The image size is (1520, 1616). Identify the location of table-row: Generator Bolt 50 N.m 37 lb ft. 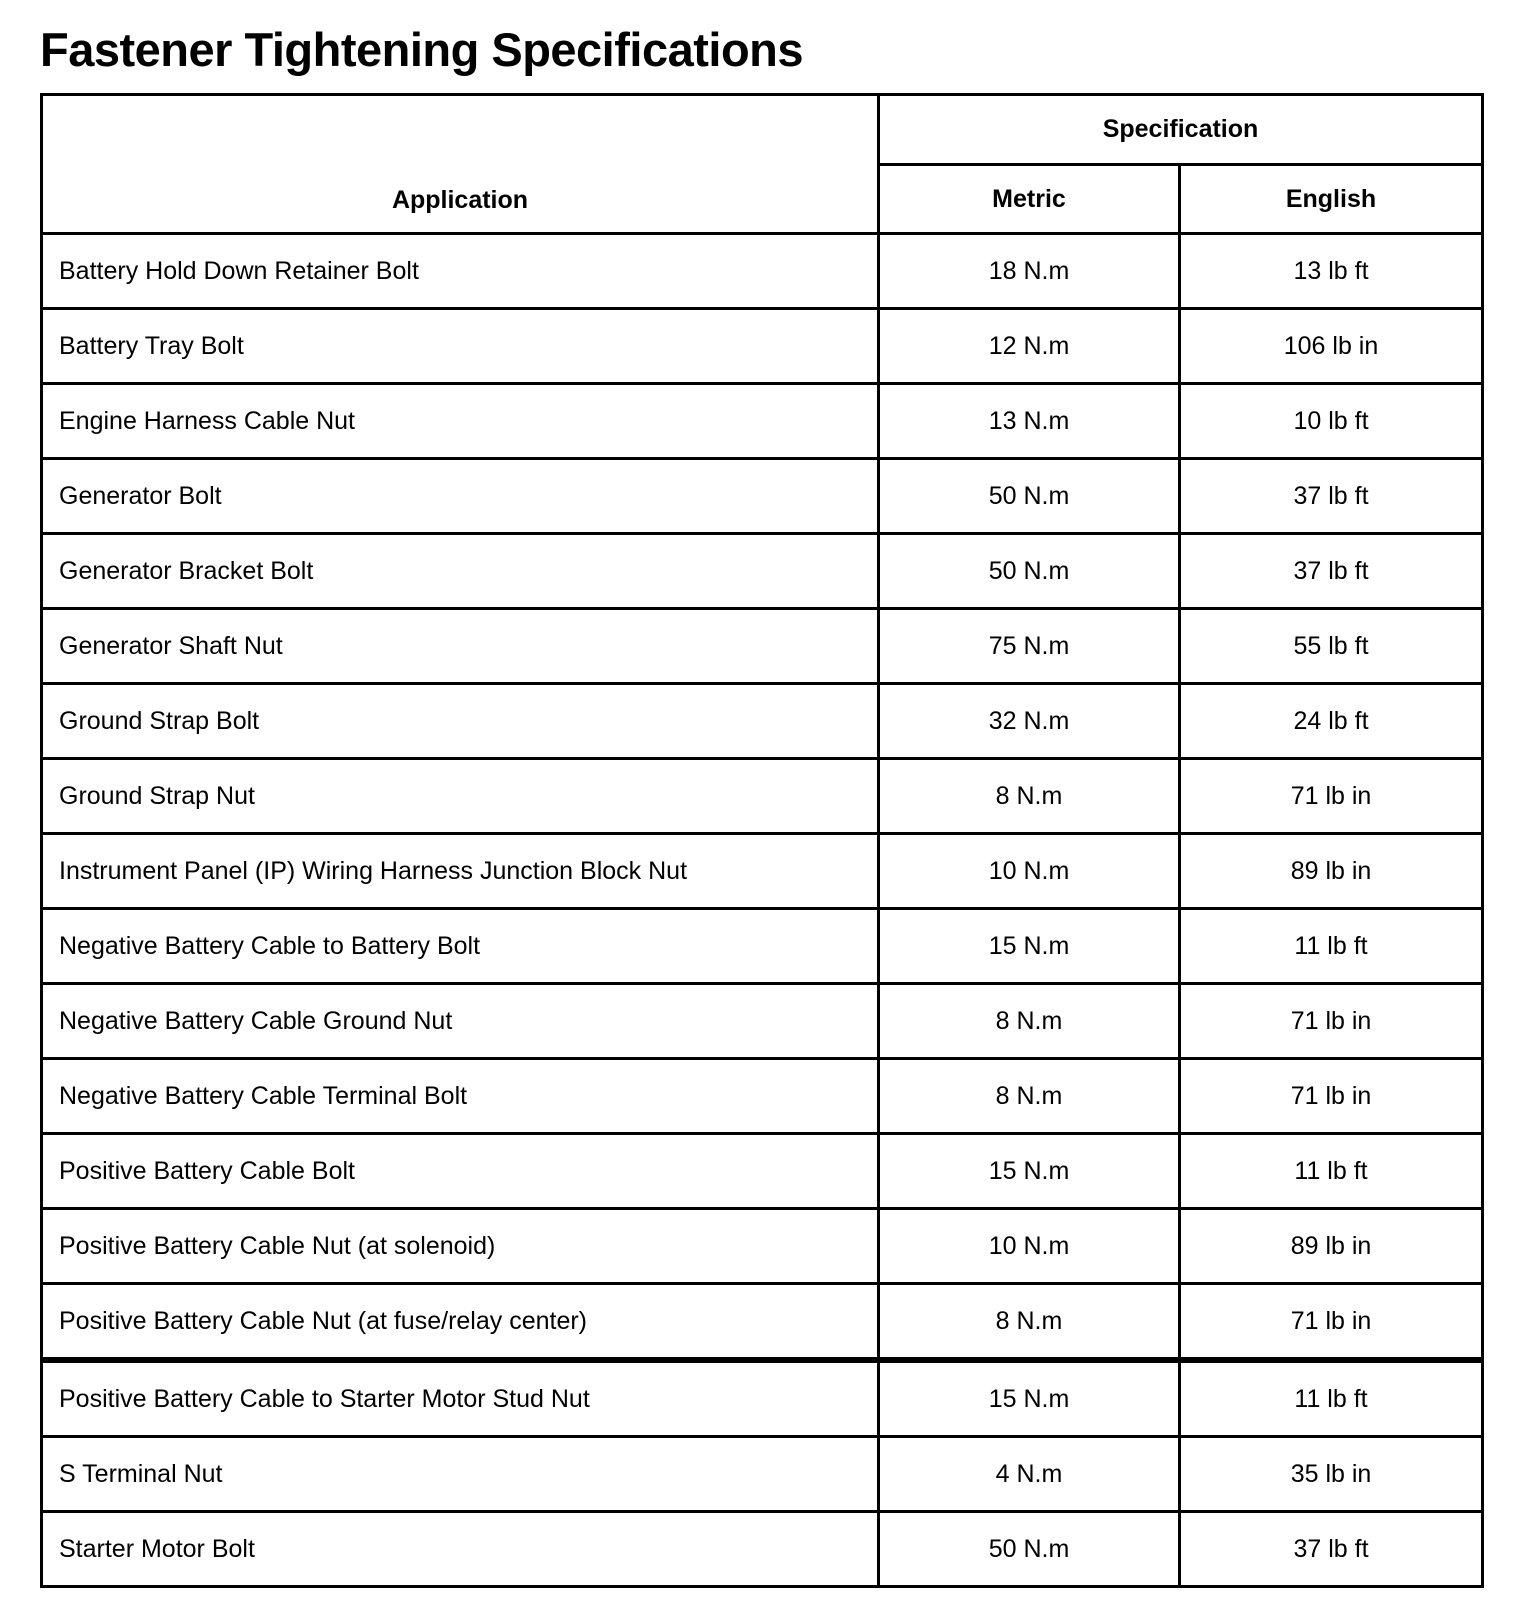
(762, 496).